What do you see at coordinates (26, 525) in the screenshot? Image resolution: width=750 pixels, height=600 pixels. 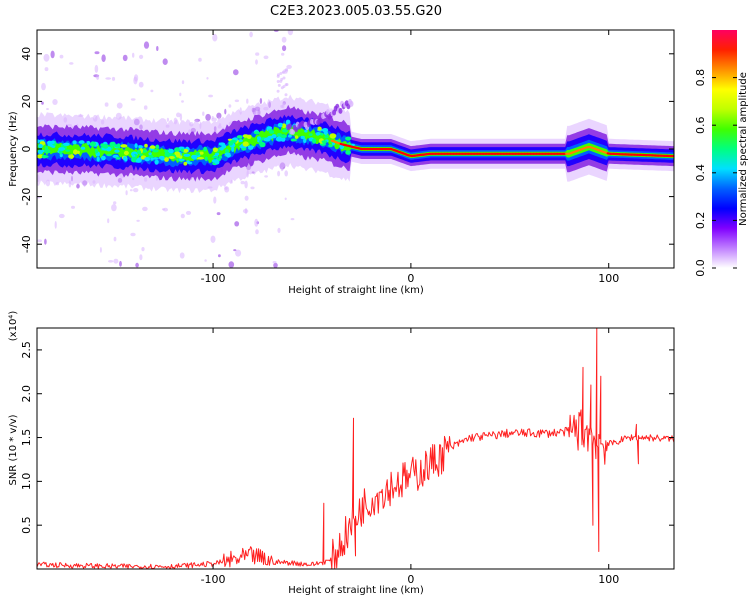 I see `y-tick-label: 0.5` at bounding box center [26, 525].